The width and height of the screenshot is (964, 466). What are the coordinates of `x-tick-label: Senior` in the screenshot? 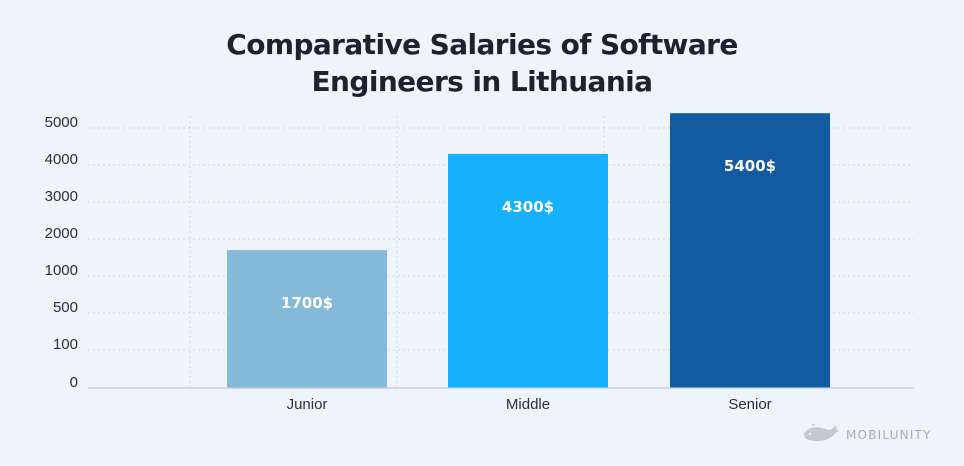 It's located at (749, 404).